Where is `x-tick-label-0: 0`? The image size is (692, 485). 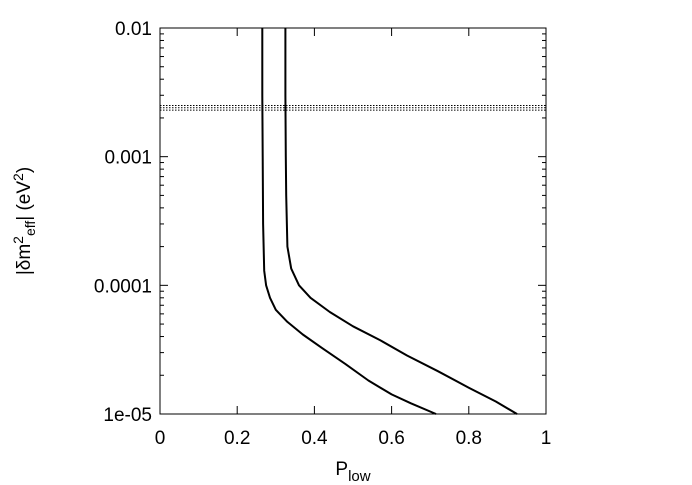
x-tick-label-0: 0 is located at coordinates (160, 438).